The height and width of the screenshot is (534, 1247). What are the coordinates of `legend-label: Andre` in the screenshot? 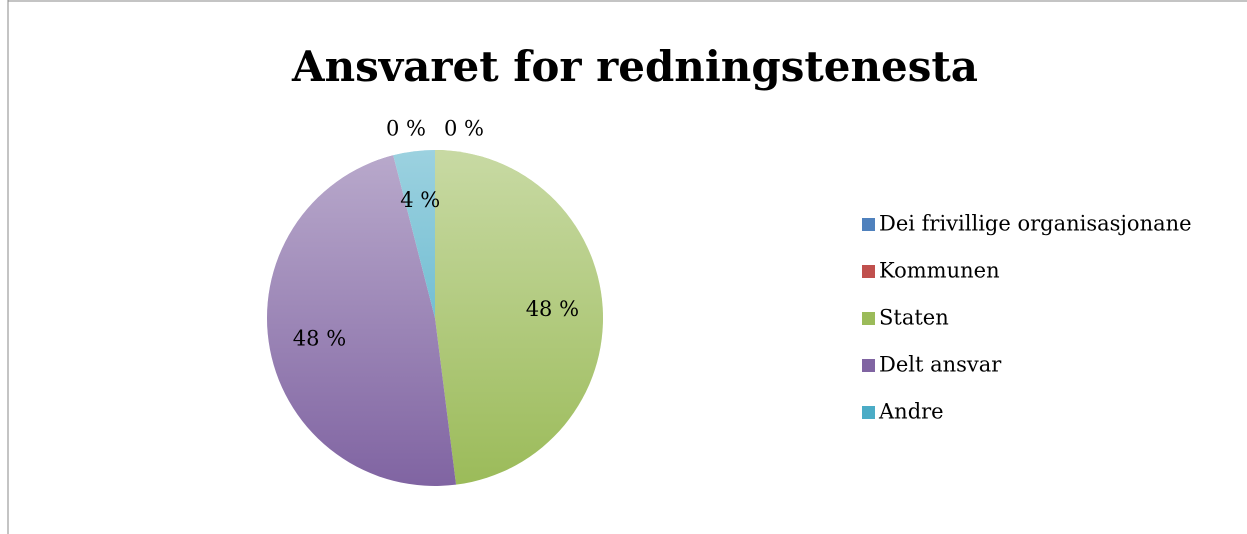 It's located at (911, 412).